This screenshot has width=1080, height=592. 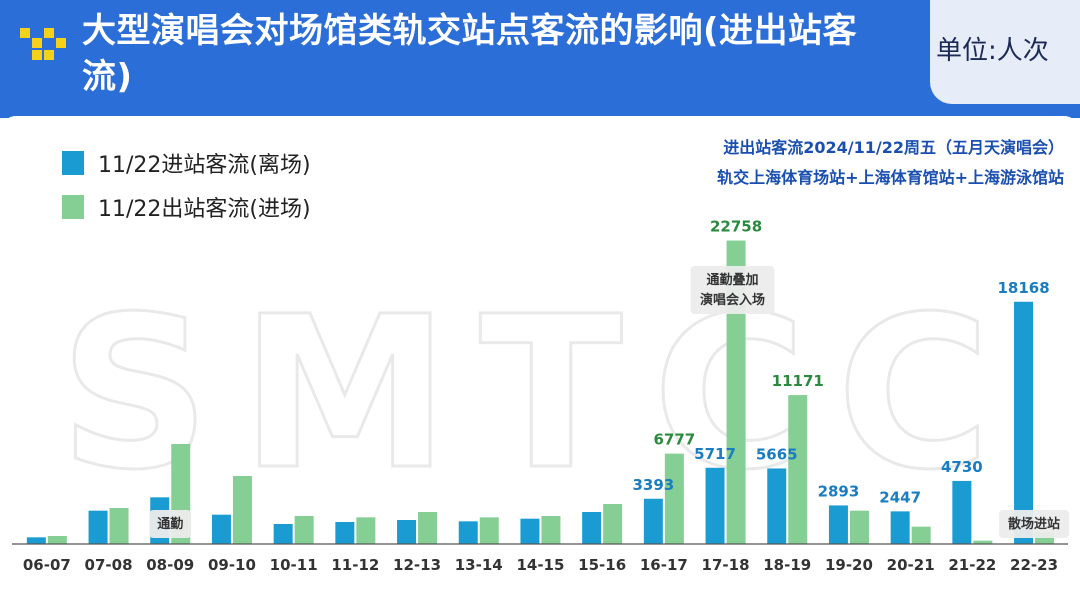 What do you see at coordinates (109, 565) in the screenshot?
I see `x-tick-label: 07-08` at bounding box center [109, 565].